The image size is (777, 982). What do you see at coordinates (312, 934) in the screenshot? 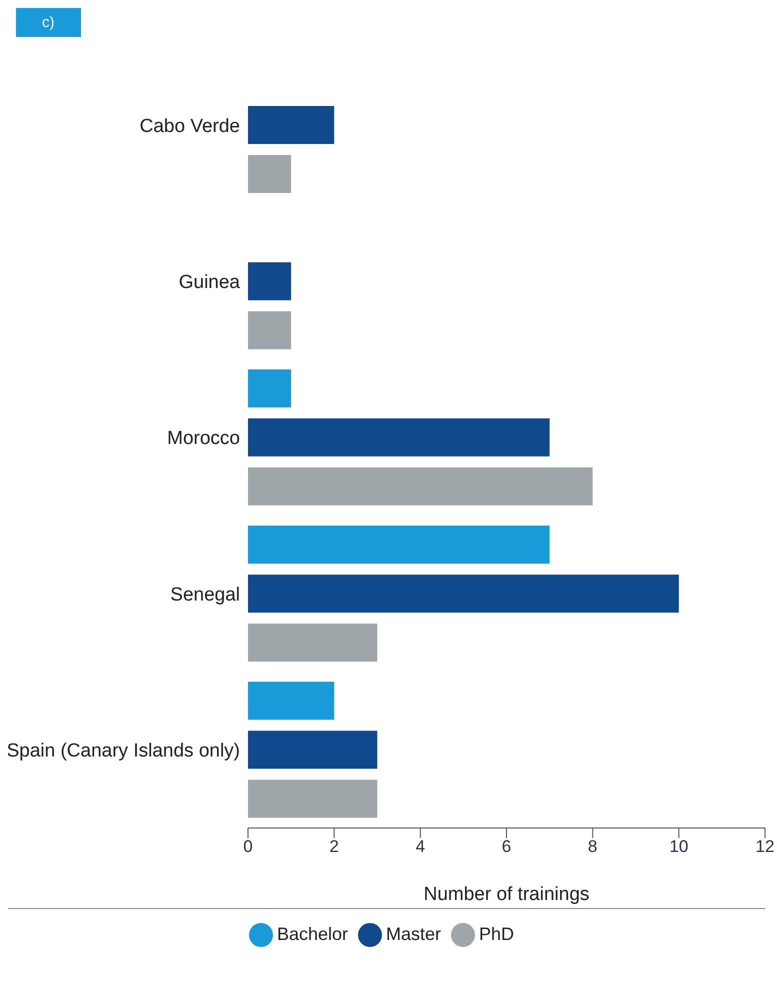
I see `legend-label: Bachelor` at bounding box center [312, 934].